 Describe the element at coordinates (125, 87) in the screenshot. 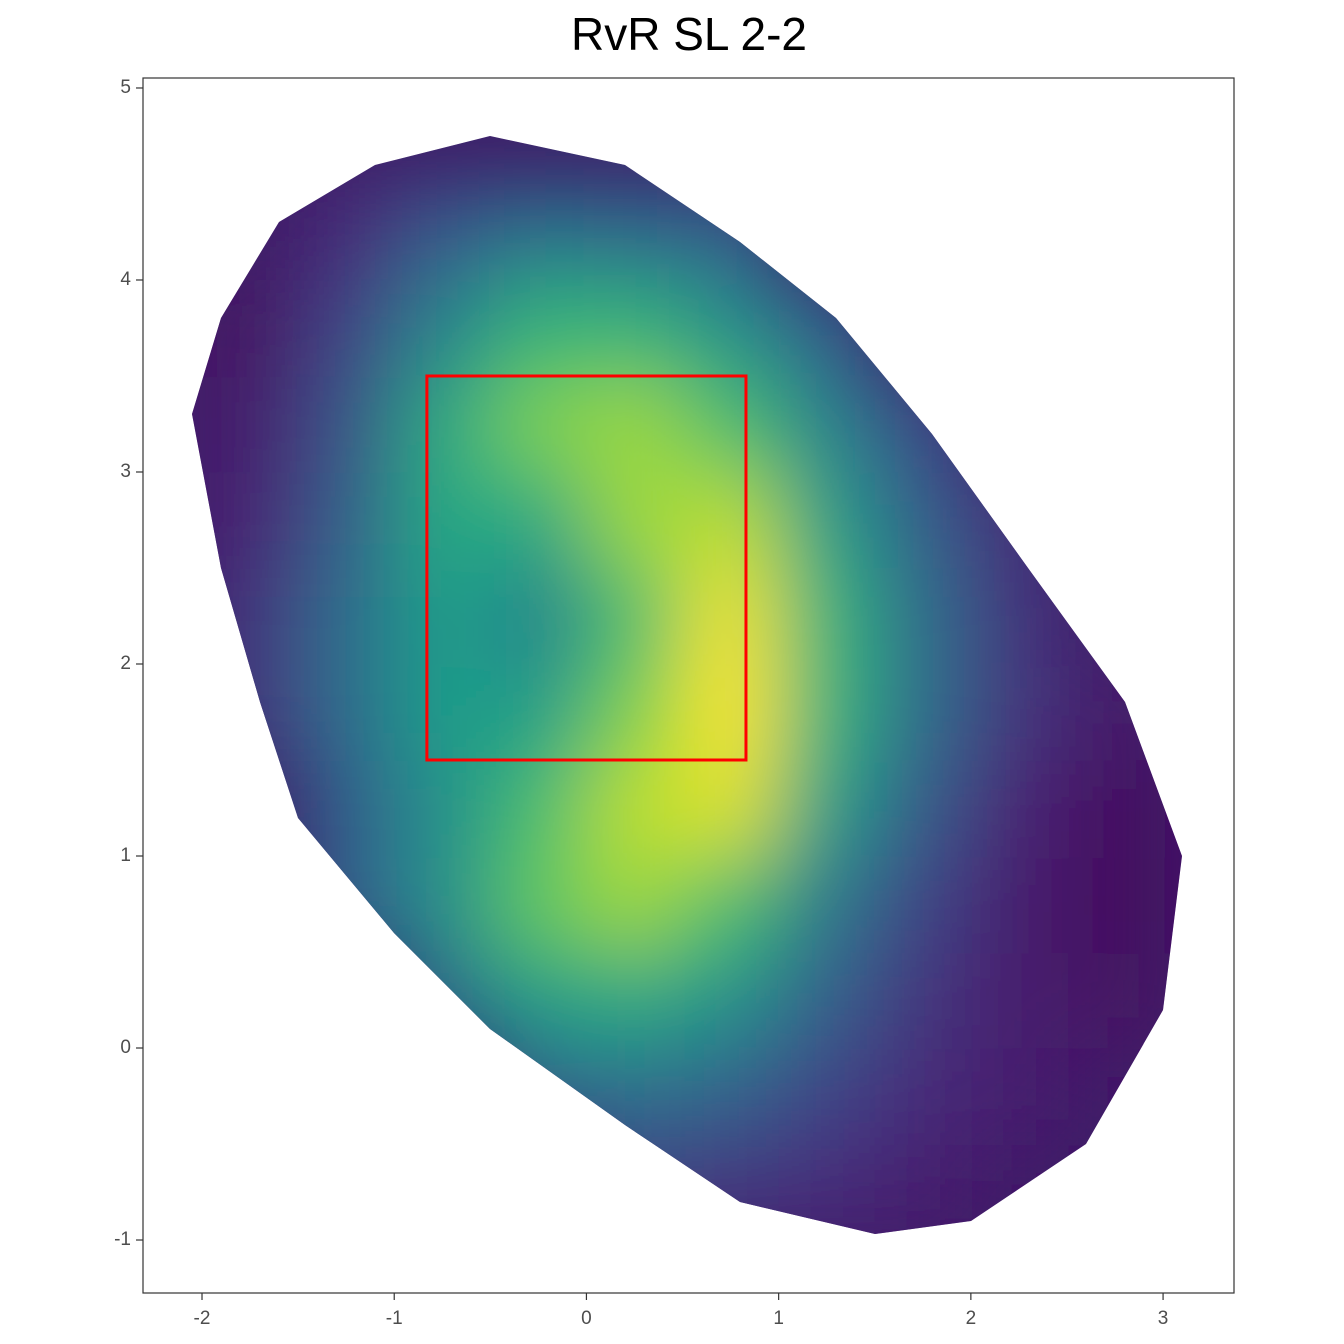

I see `y-tick-label: 5` at that location.